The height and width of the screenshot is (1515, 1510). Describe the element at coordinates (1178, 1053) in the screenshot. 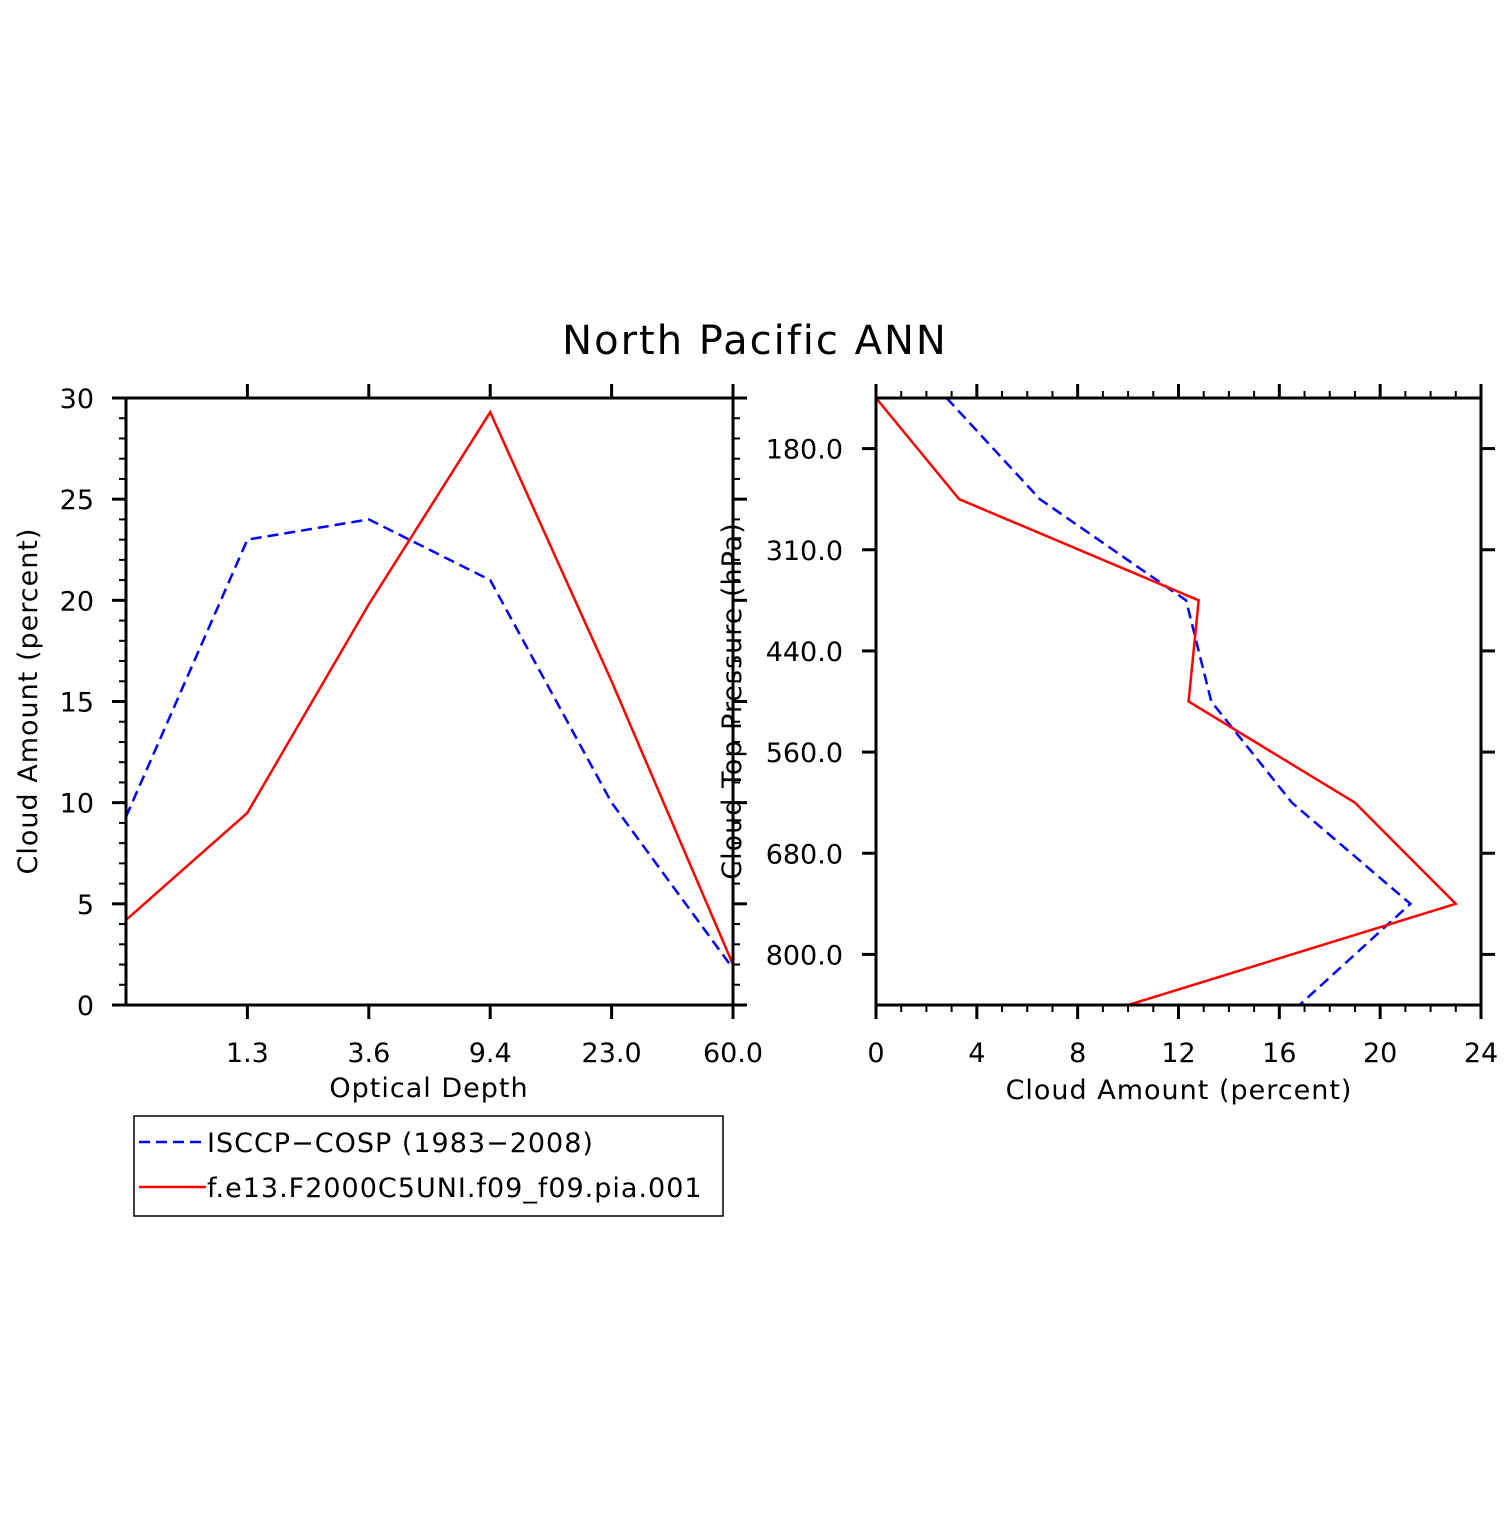

I see `right-x-tick-label: 12` at that location.